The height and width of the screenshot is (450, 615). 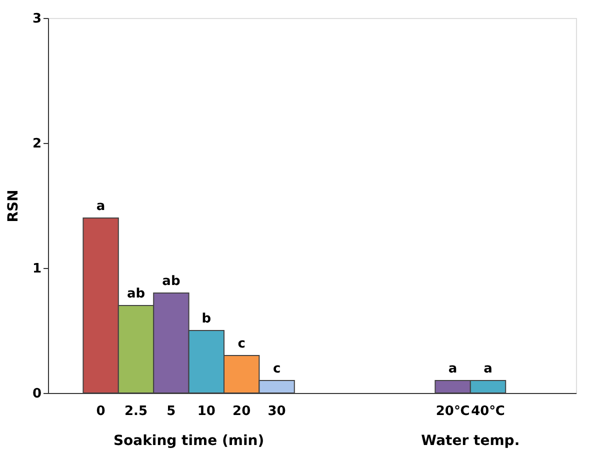 I want to click on x-tick-label: 2.5, so click(x=136, y=411).